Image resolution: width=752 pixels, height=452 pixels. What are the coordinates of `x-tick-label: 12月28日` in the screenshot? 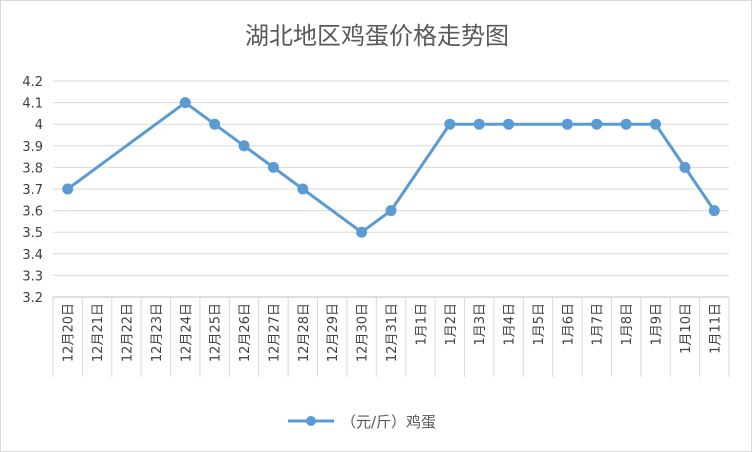 It's located at (304, 332).